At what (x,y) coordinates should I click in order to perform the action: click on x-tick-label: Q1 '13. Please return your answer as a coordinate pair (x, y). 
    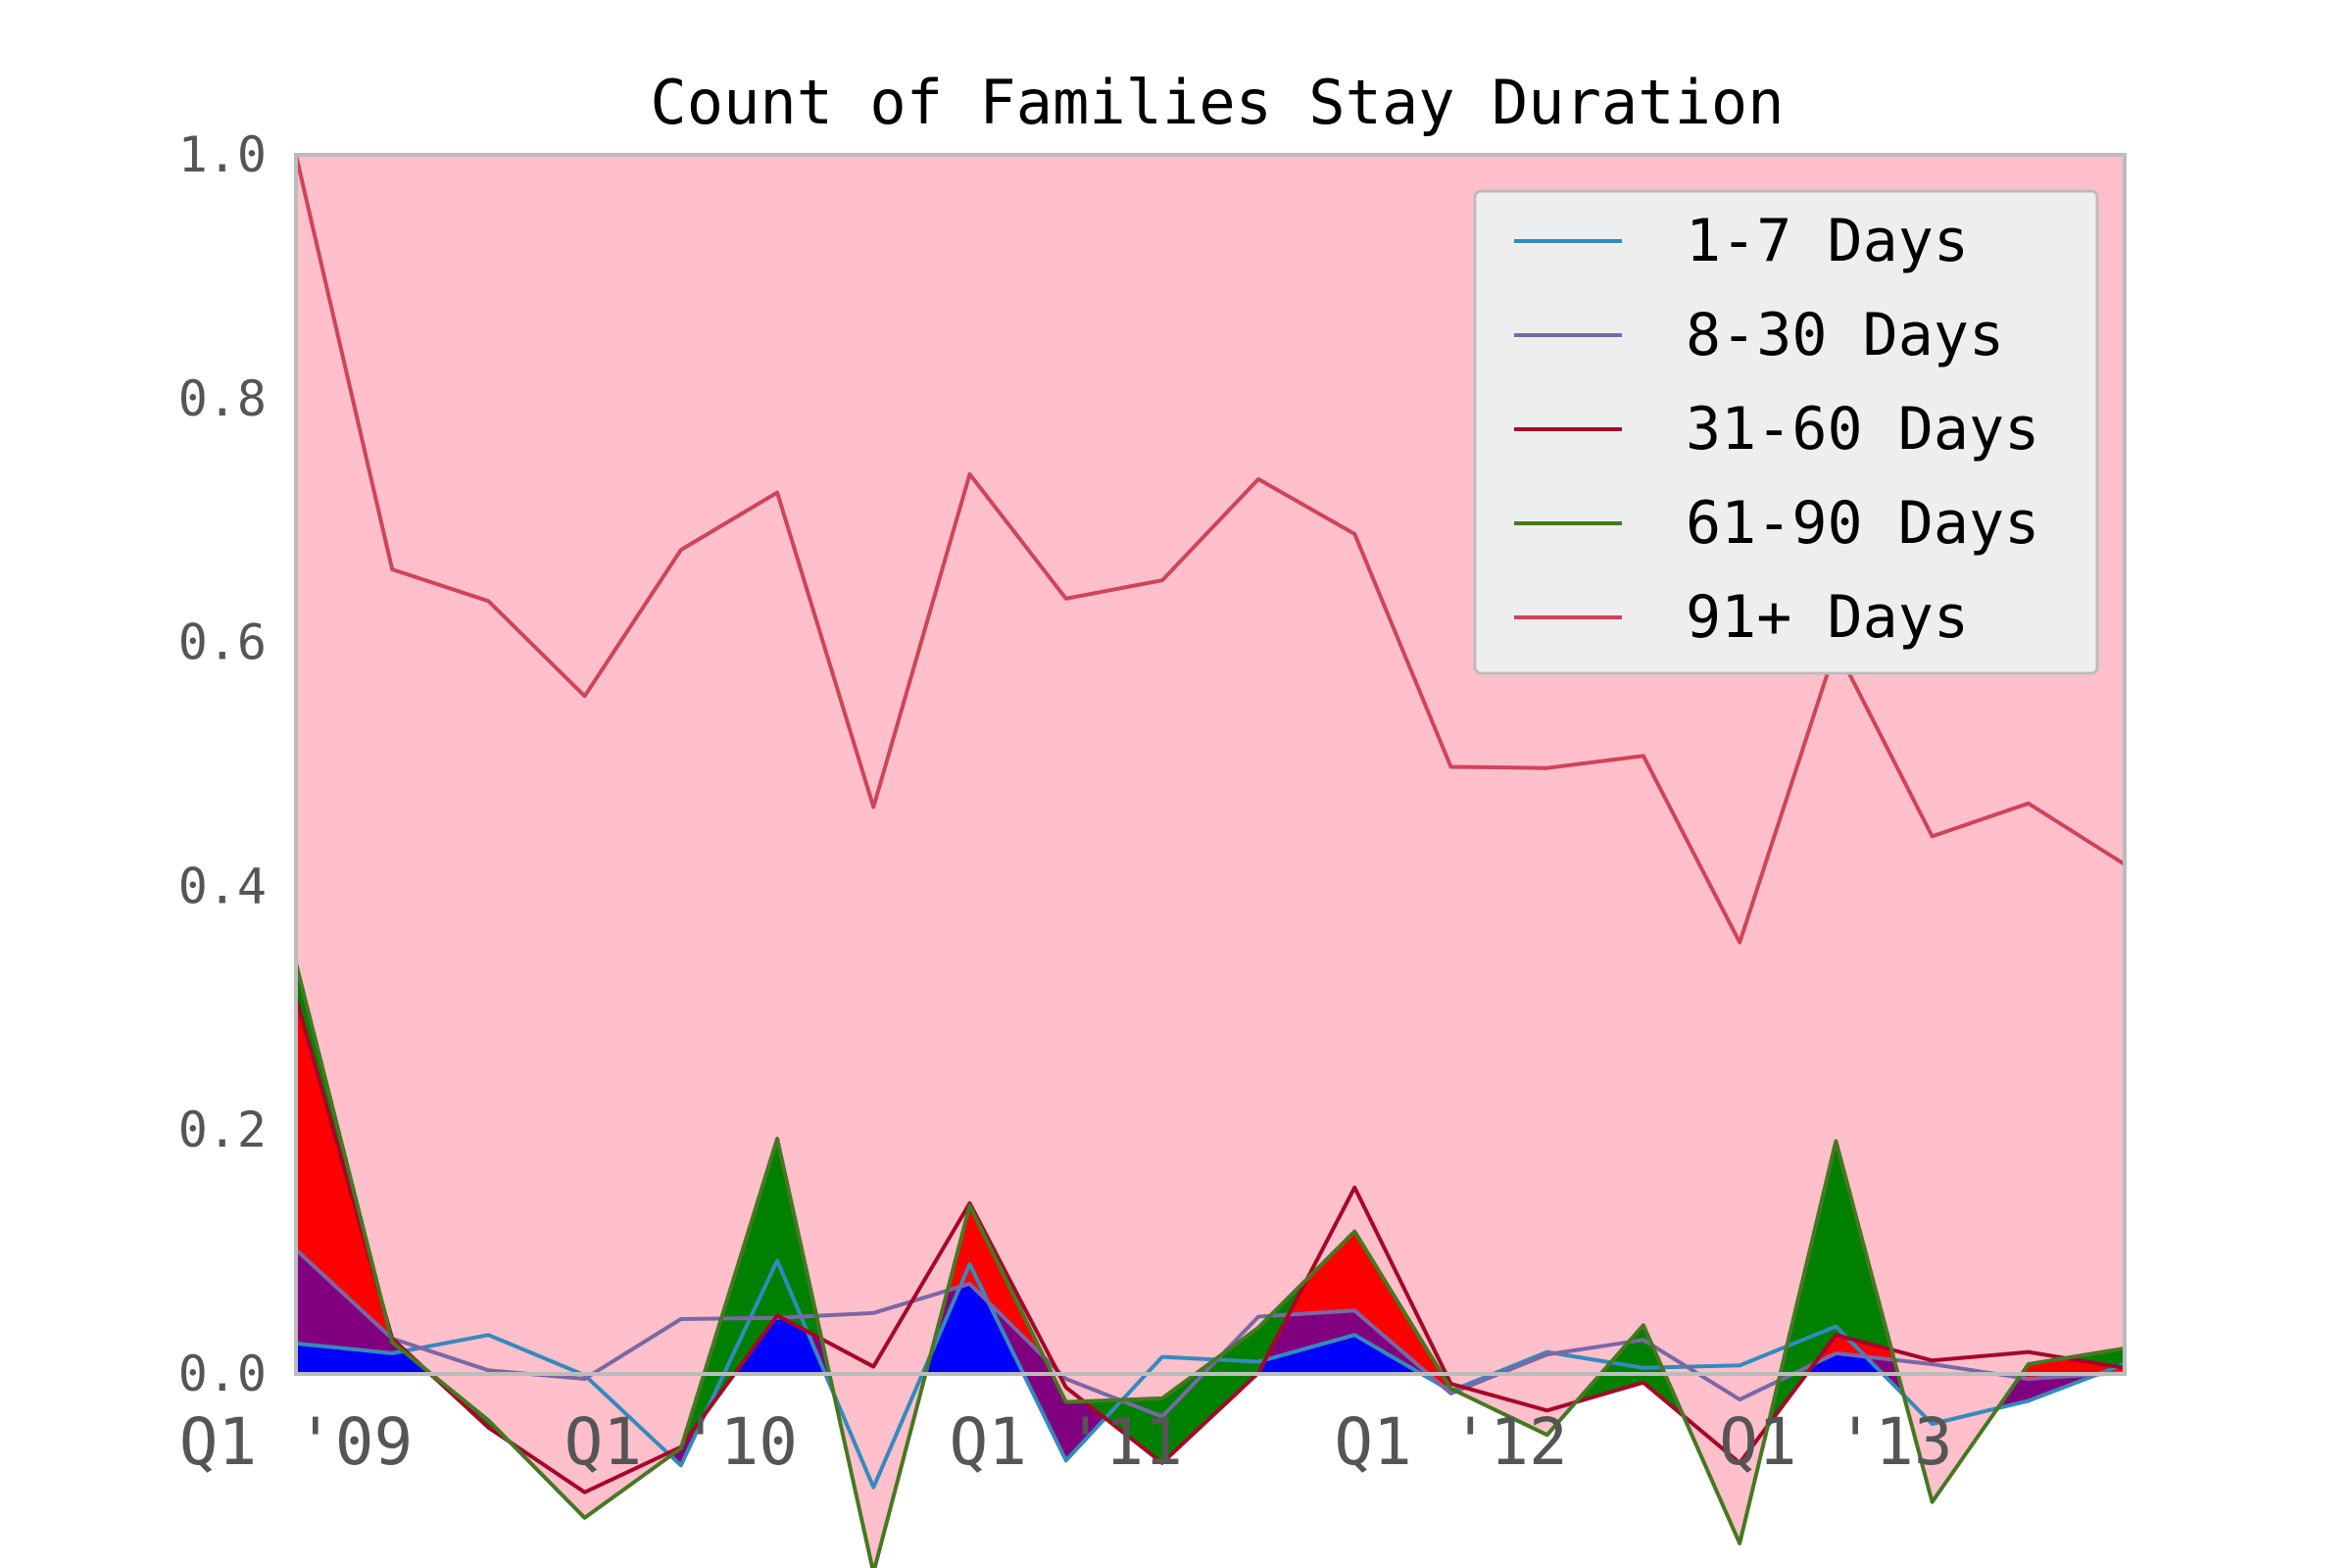
    Looking at the image, I should click on (1835, 1442).